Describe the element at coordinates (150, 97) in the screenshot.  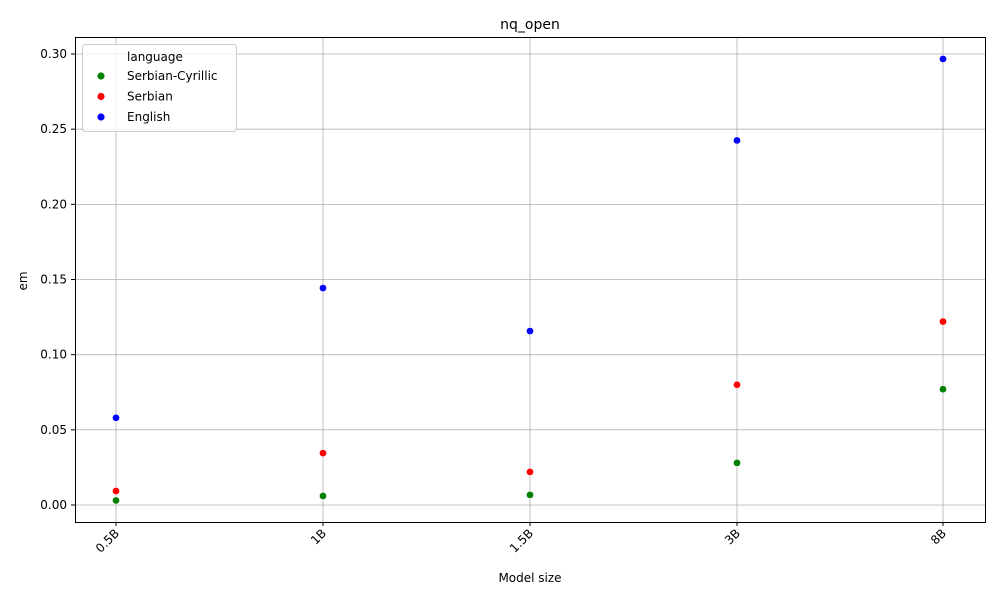
I see `legend-entry: Serbian` at that location.